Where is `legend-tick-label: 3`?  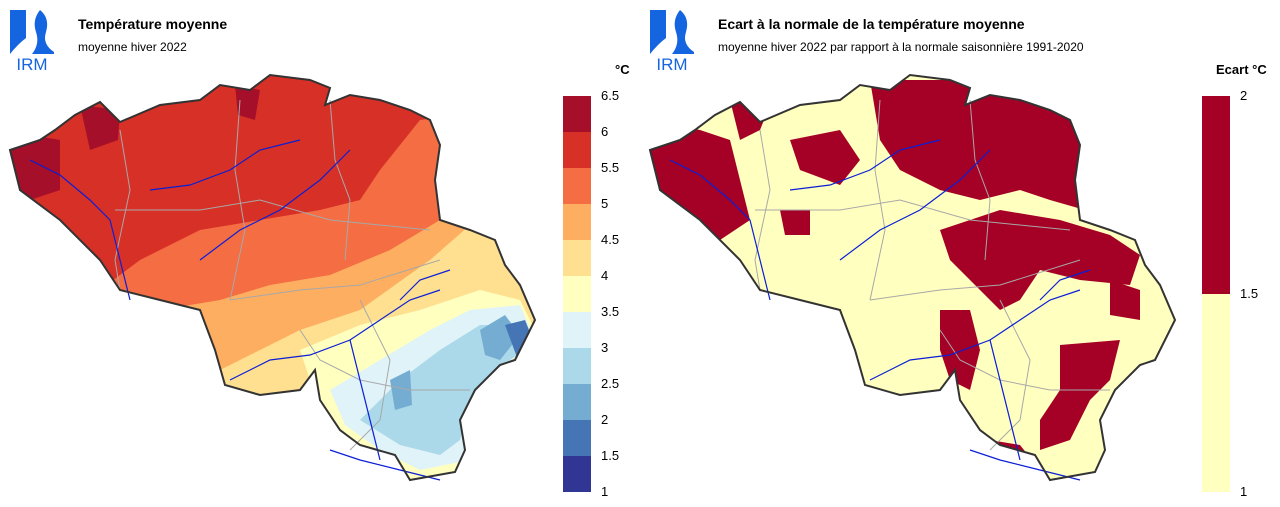 legend-tick-label: 3 is located at coordinates (605, 347).